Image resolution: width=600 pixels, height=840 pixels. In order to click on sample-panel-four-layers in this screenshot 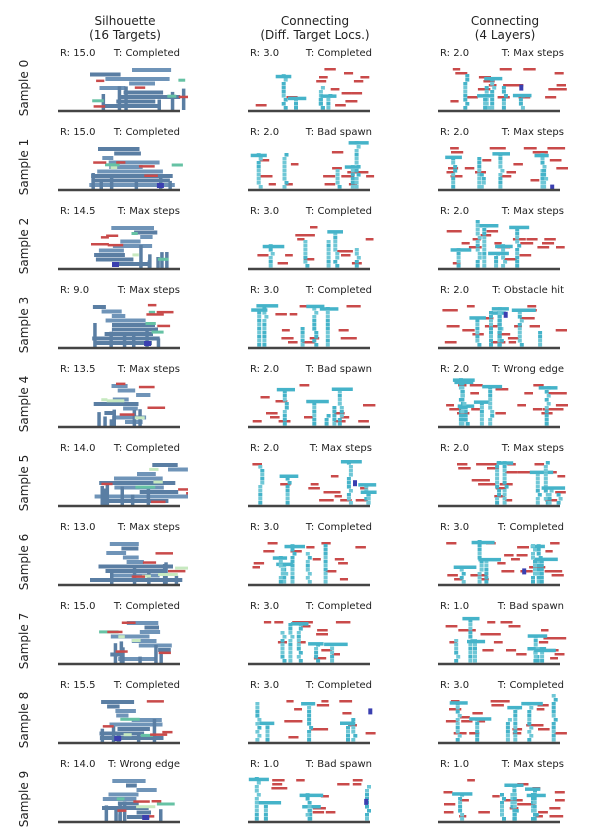, I will do `click(503, 246)`.